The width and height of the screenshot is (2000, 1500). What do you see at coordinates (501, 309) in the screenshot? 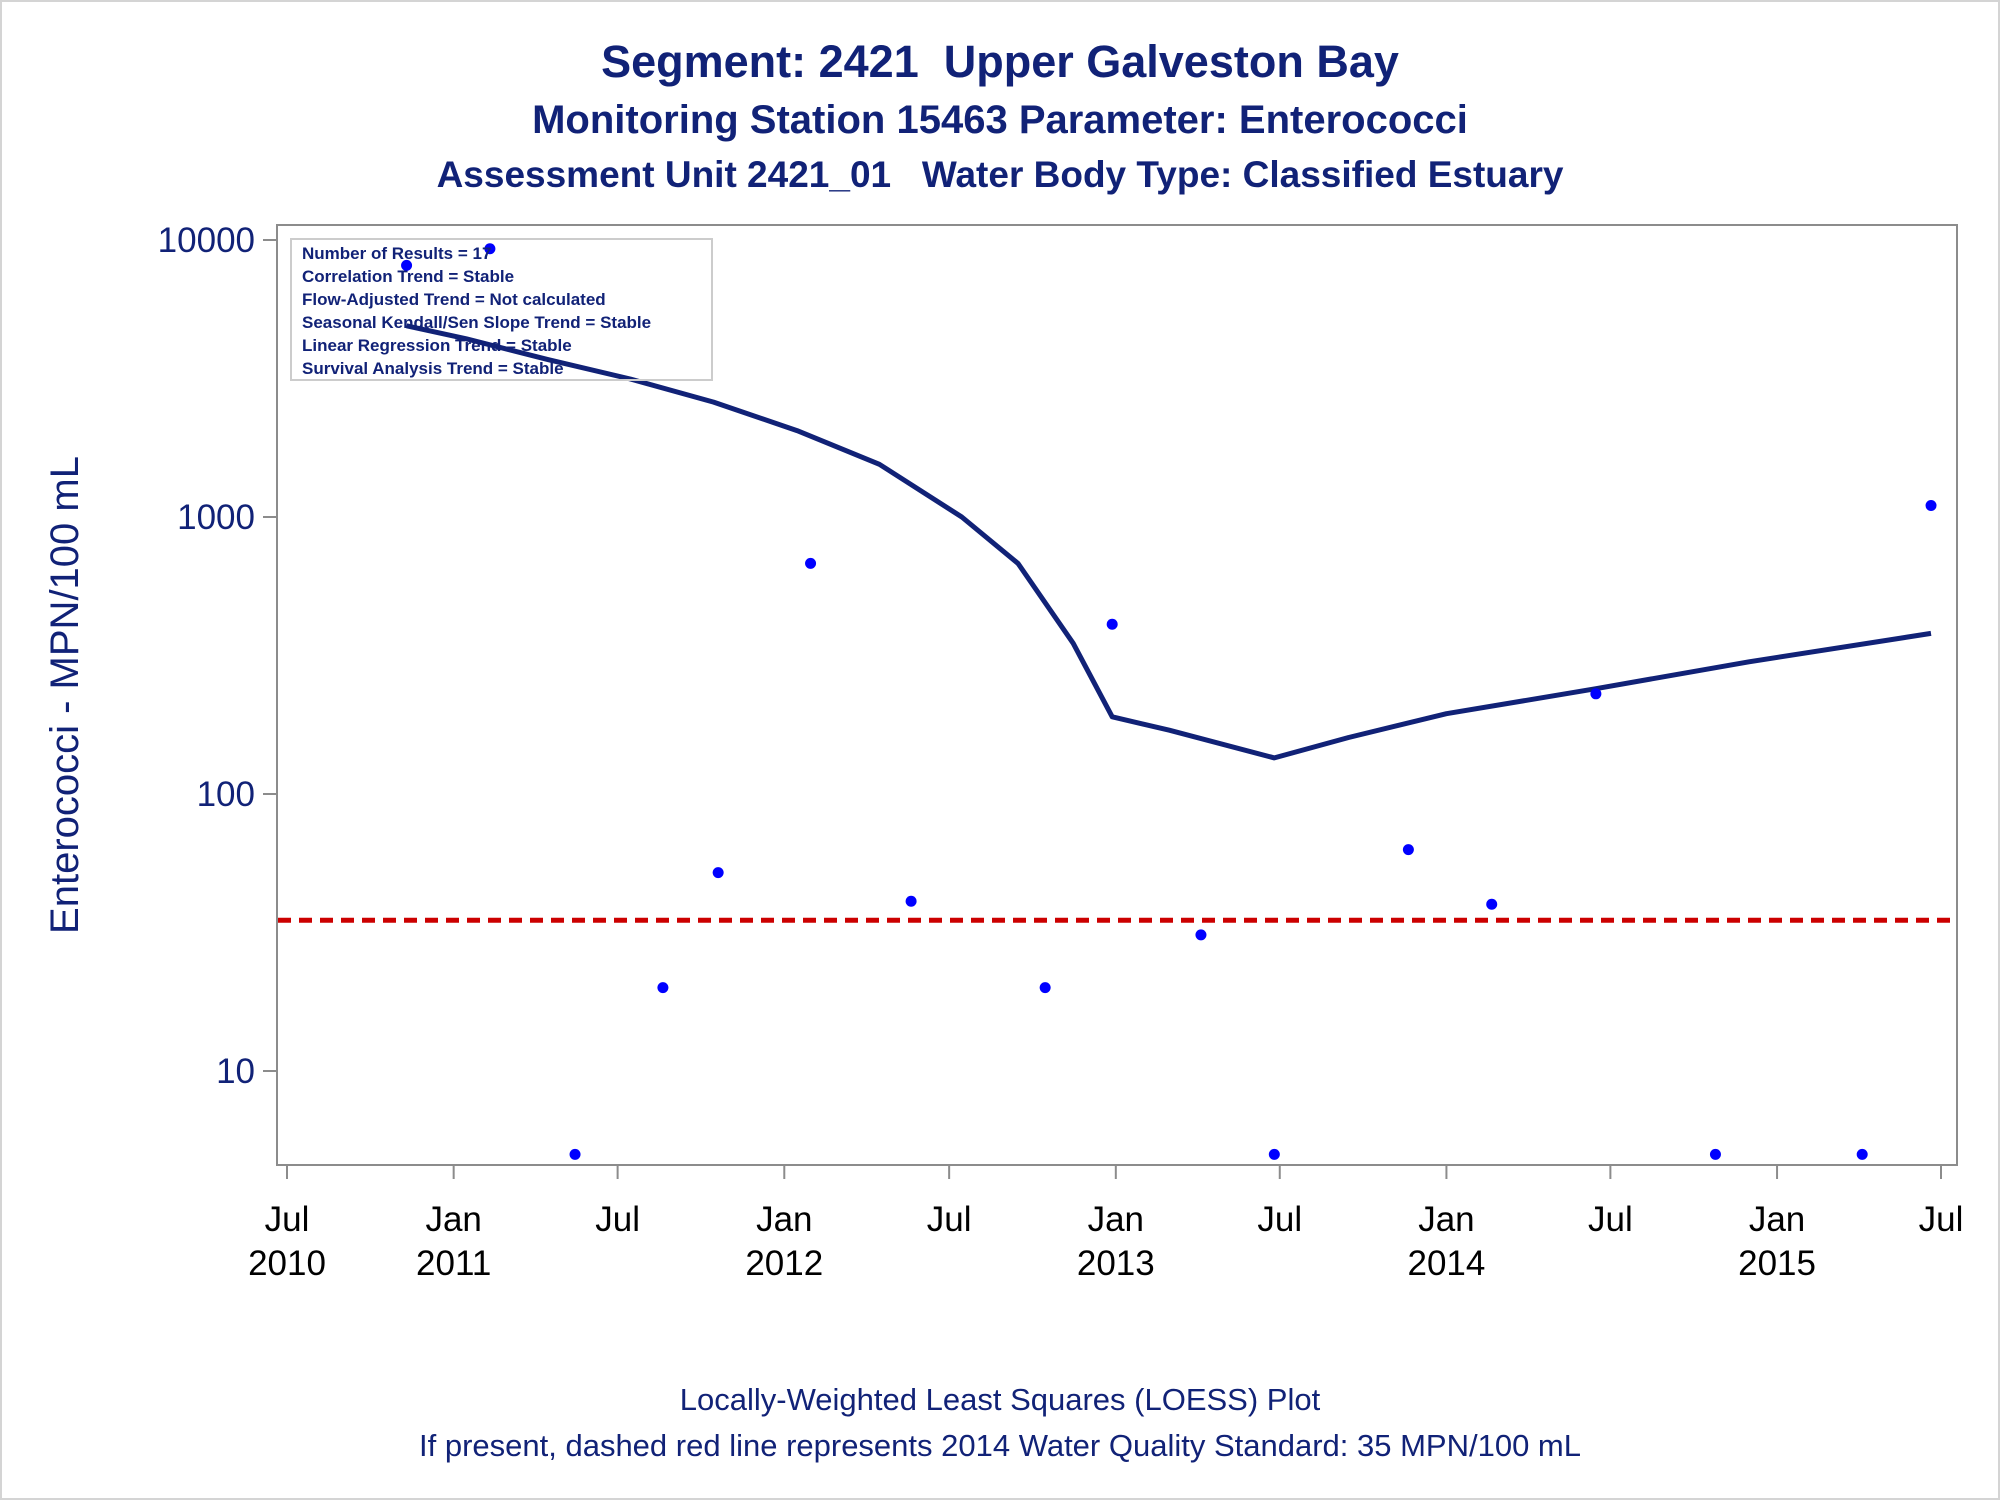
I see `trend-summary-box` at bounding box center [501, 309].